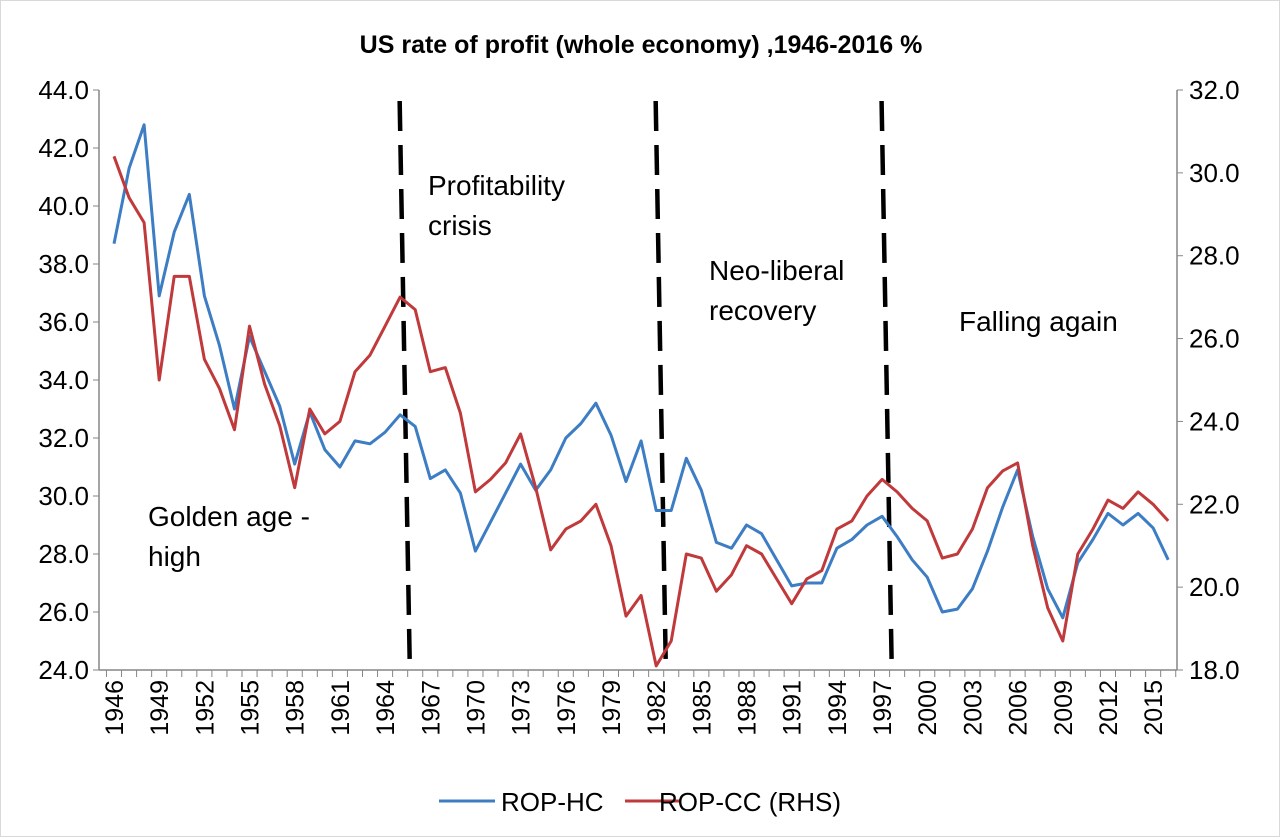 The height and width of the screenshot is (837, 1280). I want to click on annotation-text: Neo-liberal, so click(776, 270).